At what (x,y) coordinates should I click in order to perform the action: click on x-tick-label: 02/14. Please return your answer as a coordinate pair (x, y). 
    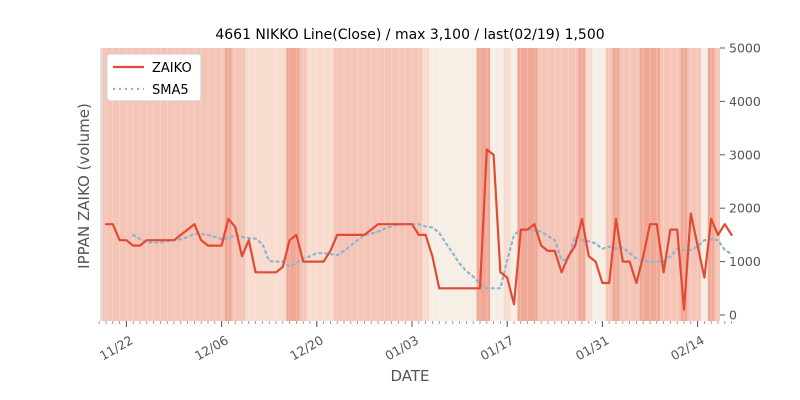
    Looking at the image, I should click on (687, 347).